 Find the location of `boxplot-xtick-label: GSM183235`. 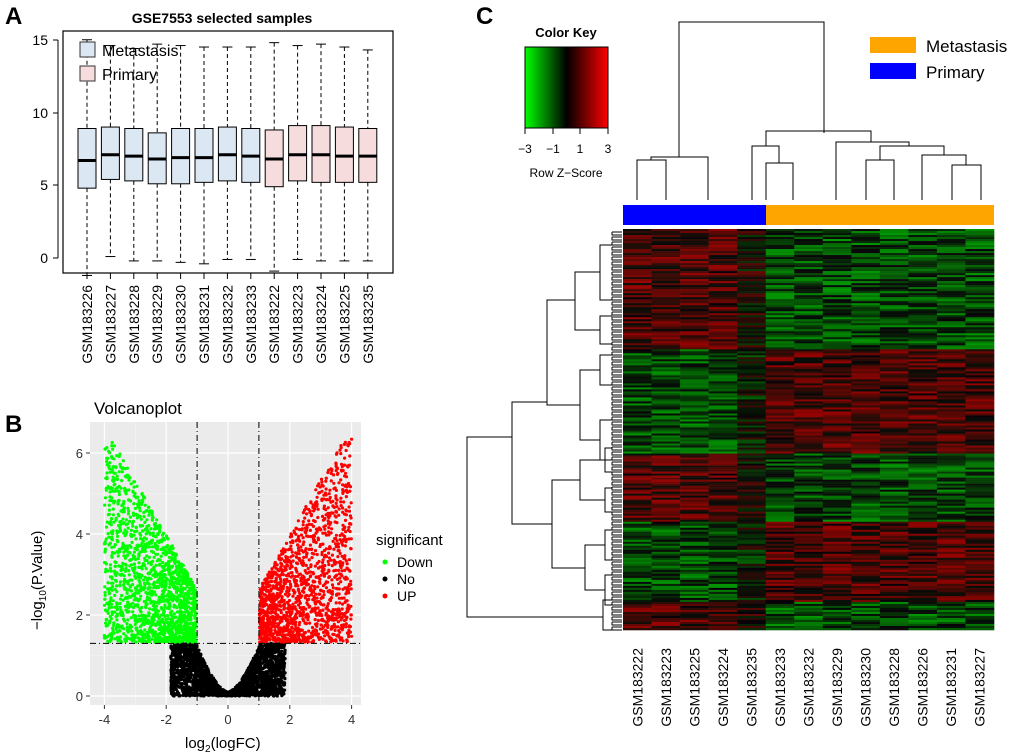

boxplot-xtick-label: GSM183235 is located at coordinates (368, 324).